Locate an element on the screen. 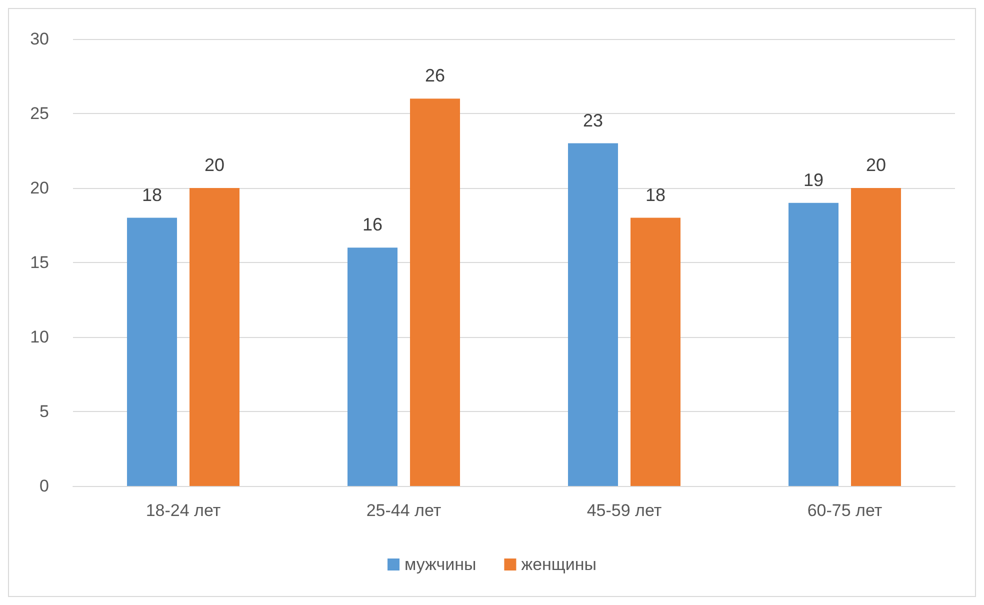  y-tick-label: 0 is located at coordinates (44, 486).